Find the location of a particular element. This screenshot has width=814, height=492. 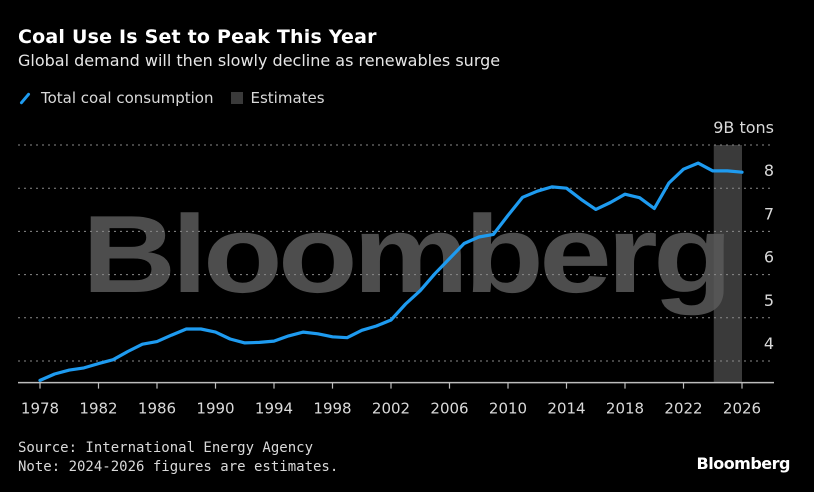

y-tick-label: 9B tons is located at coordinates (743, 127).